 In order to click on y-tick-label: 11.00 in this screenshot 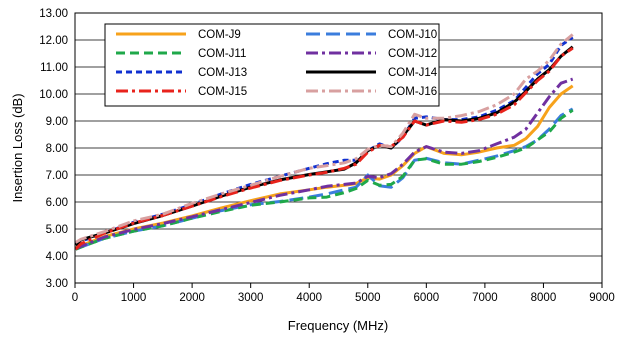, I will do `click(54, 68)`.